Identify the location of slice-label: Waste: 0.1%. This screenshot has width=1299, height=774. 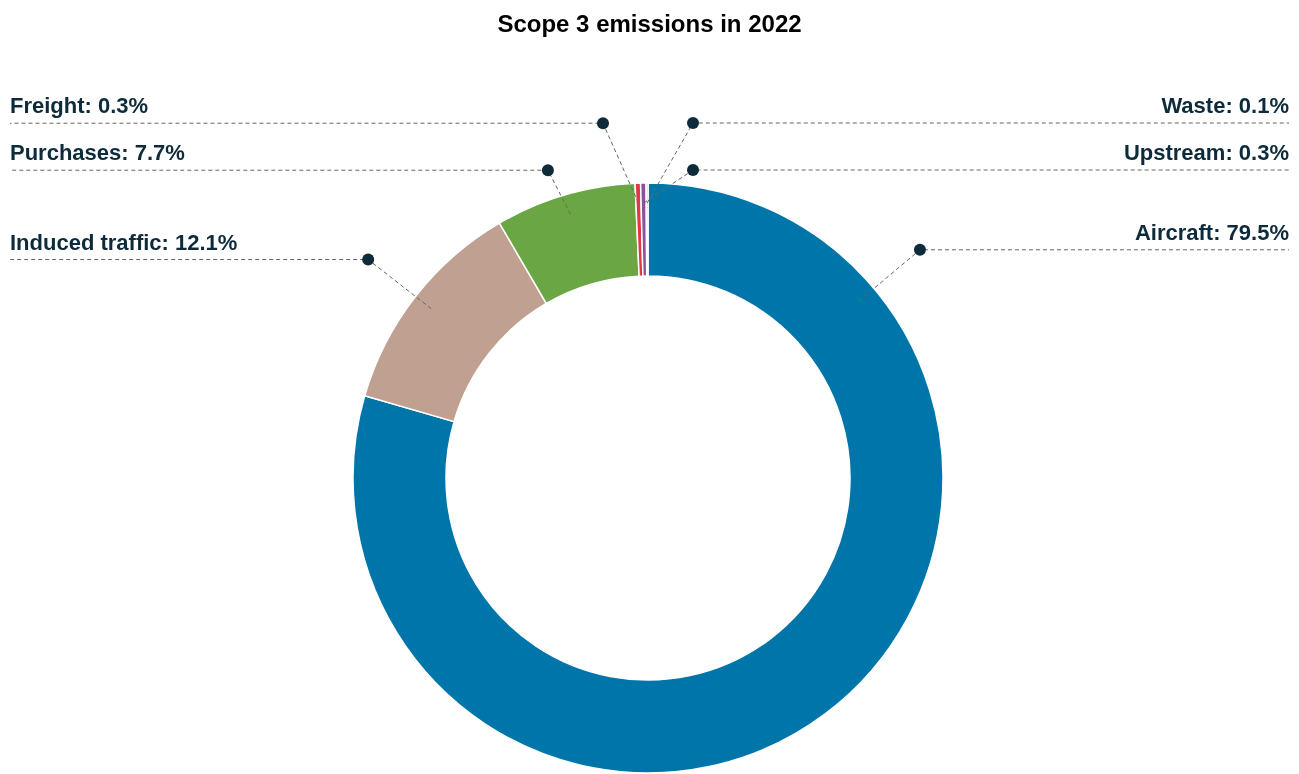
(1225, 105).